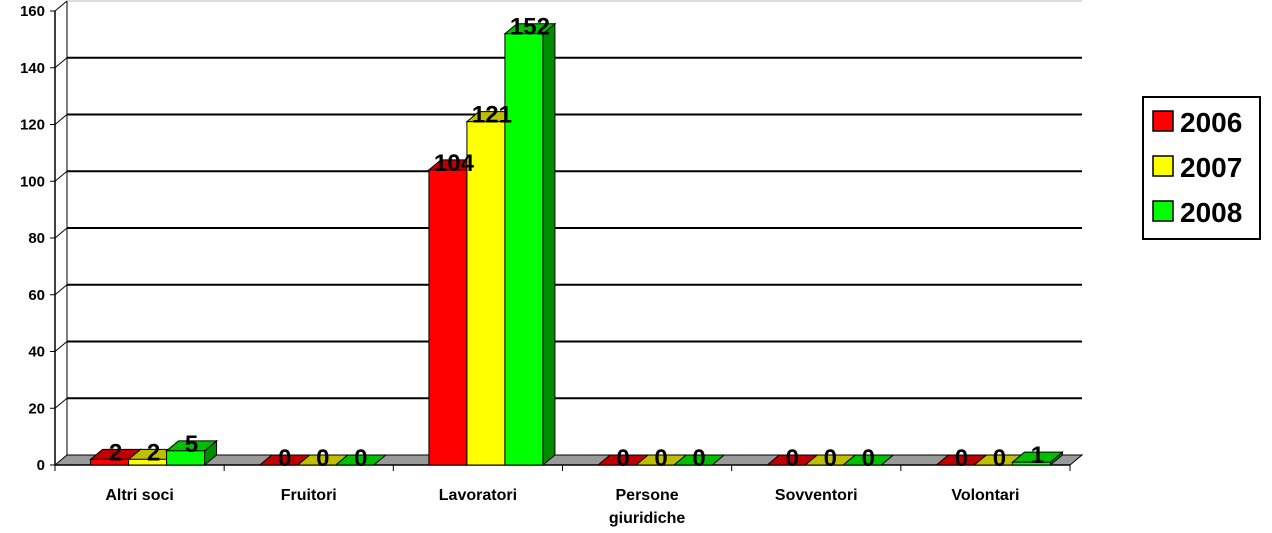  I want to click on data-label: 5, so click(191, 444).